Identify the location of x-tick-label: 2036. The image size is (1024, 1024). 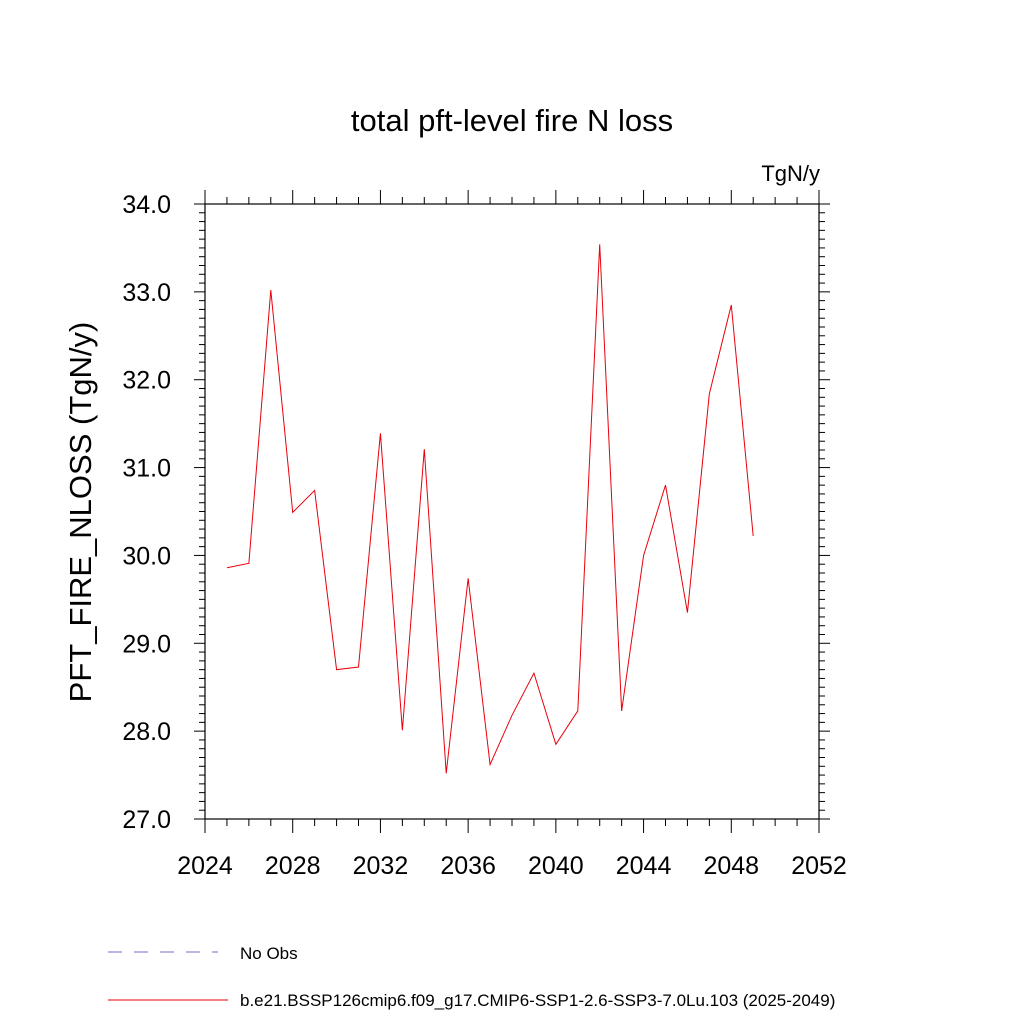
(468, 866).